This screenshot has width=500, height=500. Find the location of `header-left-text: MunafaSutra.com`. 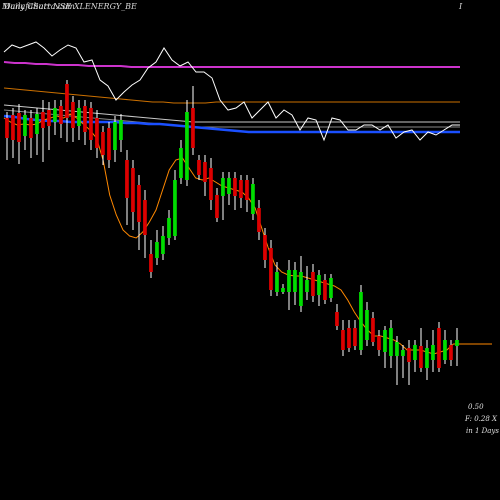

header-left-text: MunafaSutra.com is located at coordinates (38, 6).